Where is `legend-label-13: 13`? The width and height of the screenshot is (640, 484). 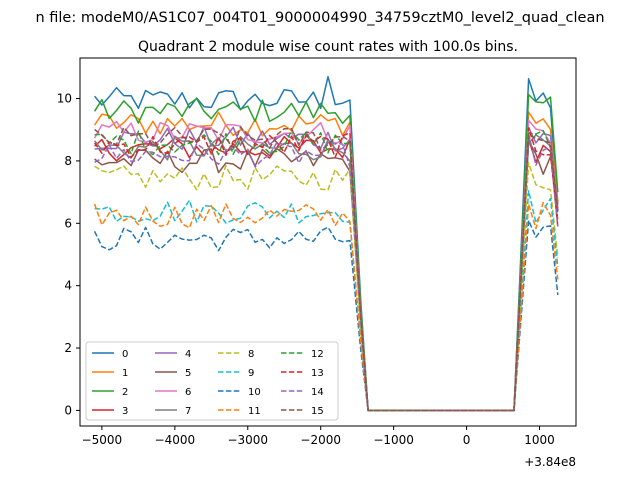 legend-label-13: 13 is located at coordinates (317, 373).